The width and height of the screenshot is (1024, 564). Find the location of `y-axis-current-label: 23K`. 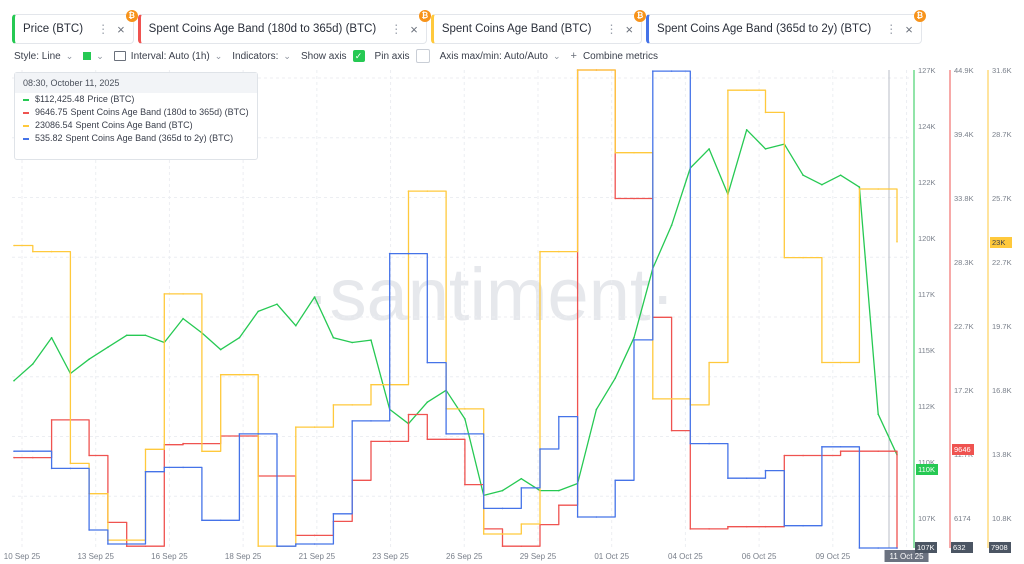

y-axis-current-label: 23K is located at coordinates (998, 242).